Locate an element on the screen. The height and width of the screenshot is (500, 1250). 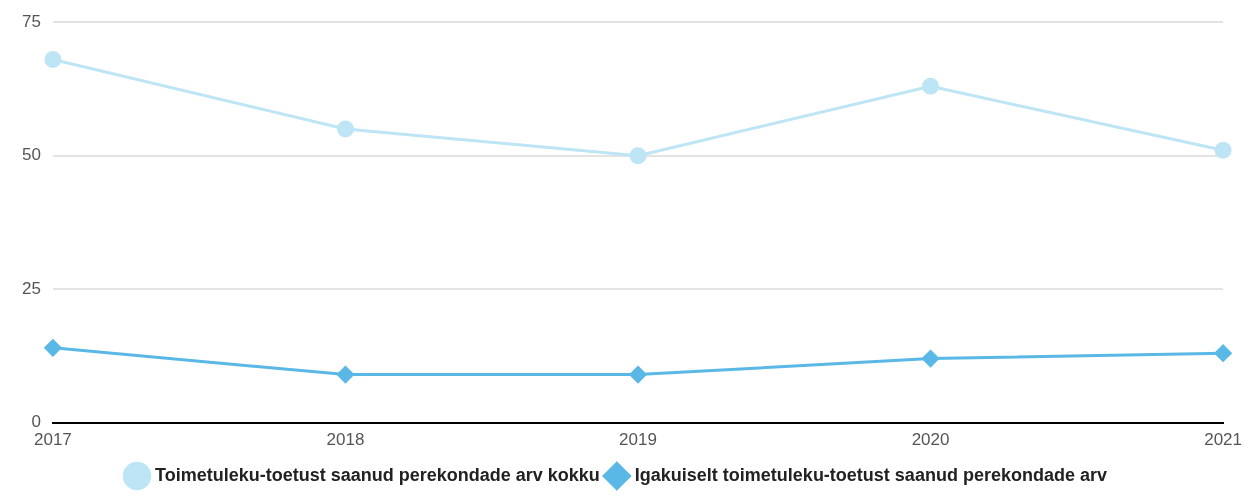
legend-label: Toimetuleku-toetust saanud perekondade arv kokku is located at coordinates (377, 474).